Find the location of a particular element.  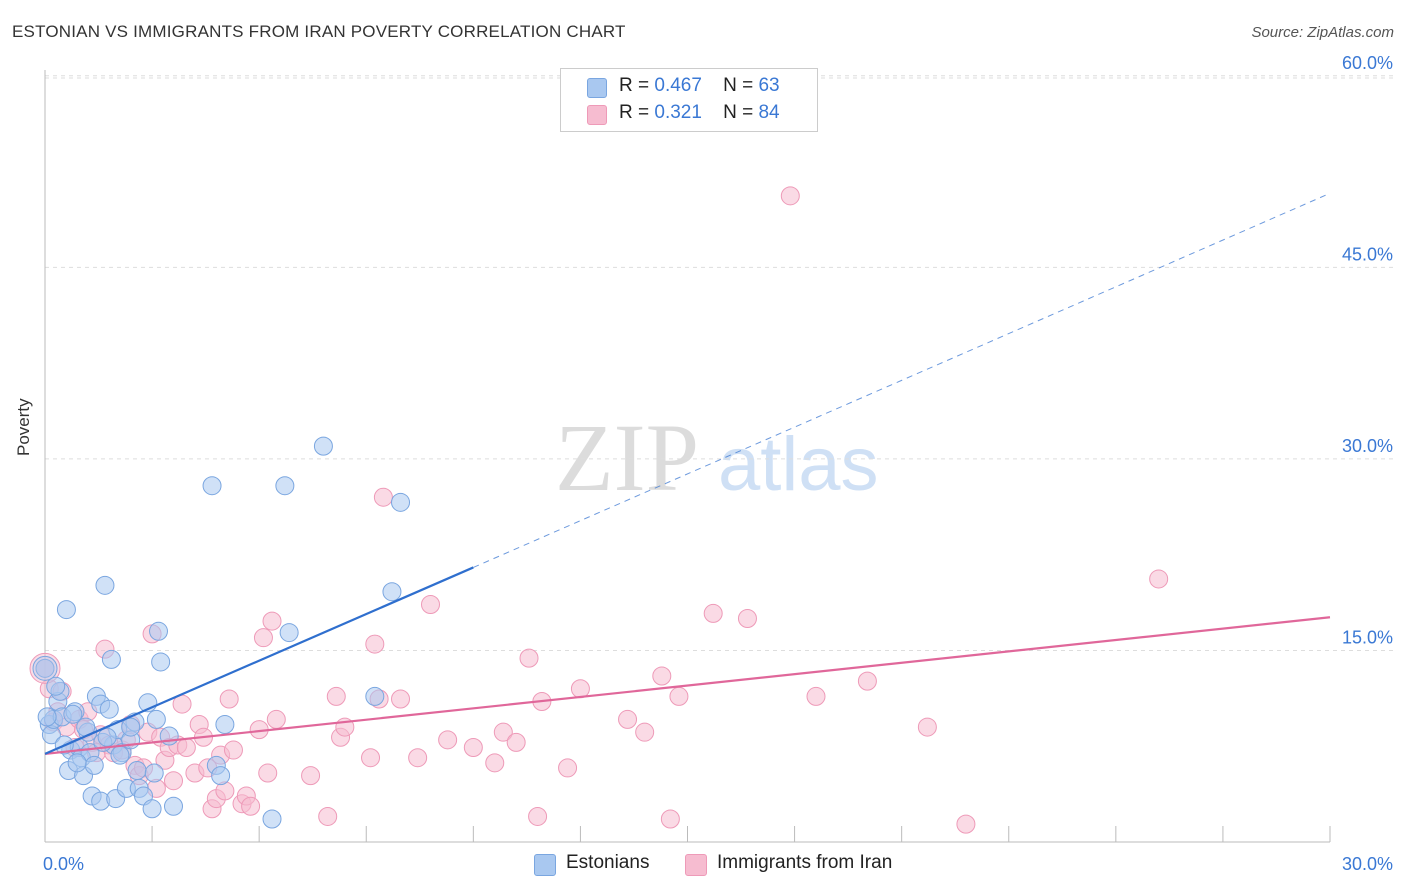

trend-line-estonians is located at coordinates (259, 660).